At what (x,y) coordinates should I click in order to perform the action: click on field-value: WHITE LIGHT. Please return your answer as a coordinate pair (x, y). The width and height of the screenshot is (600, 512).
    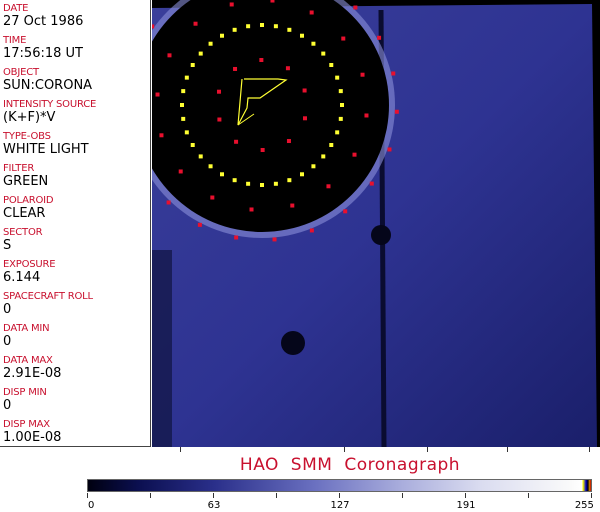
    Looking at the image, I should click on (46, 149).